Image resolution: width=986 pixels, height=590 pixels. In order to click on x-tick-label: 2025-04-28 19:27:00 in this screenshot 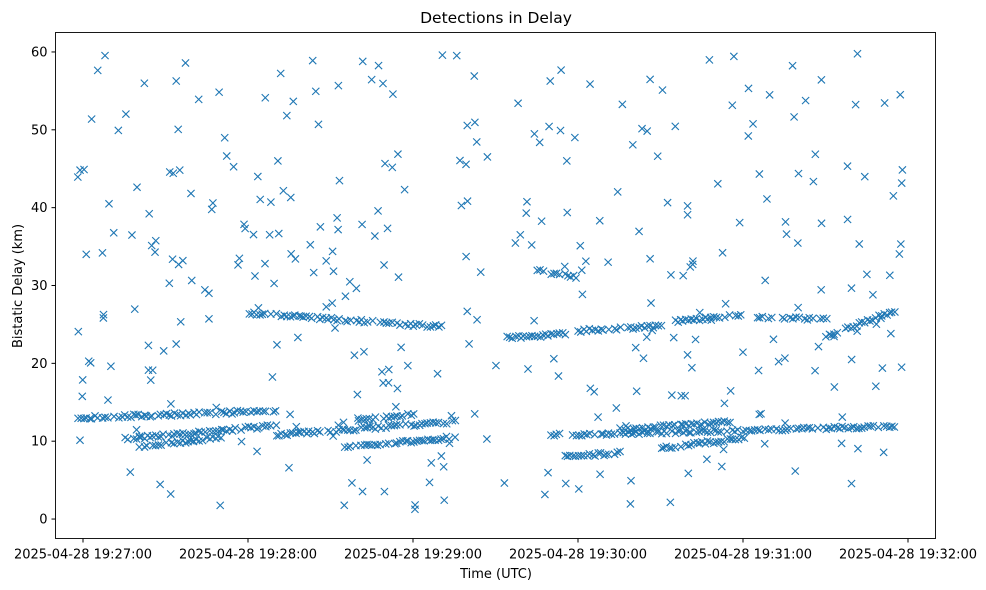, I will do `click(83, 555)`.